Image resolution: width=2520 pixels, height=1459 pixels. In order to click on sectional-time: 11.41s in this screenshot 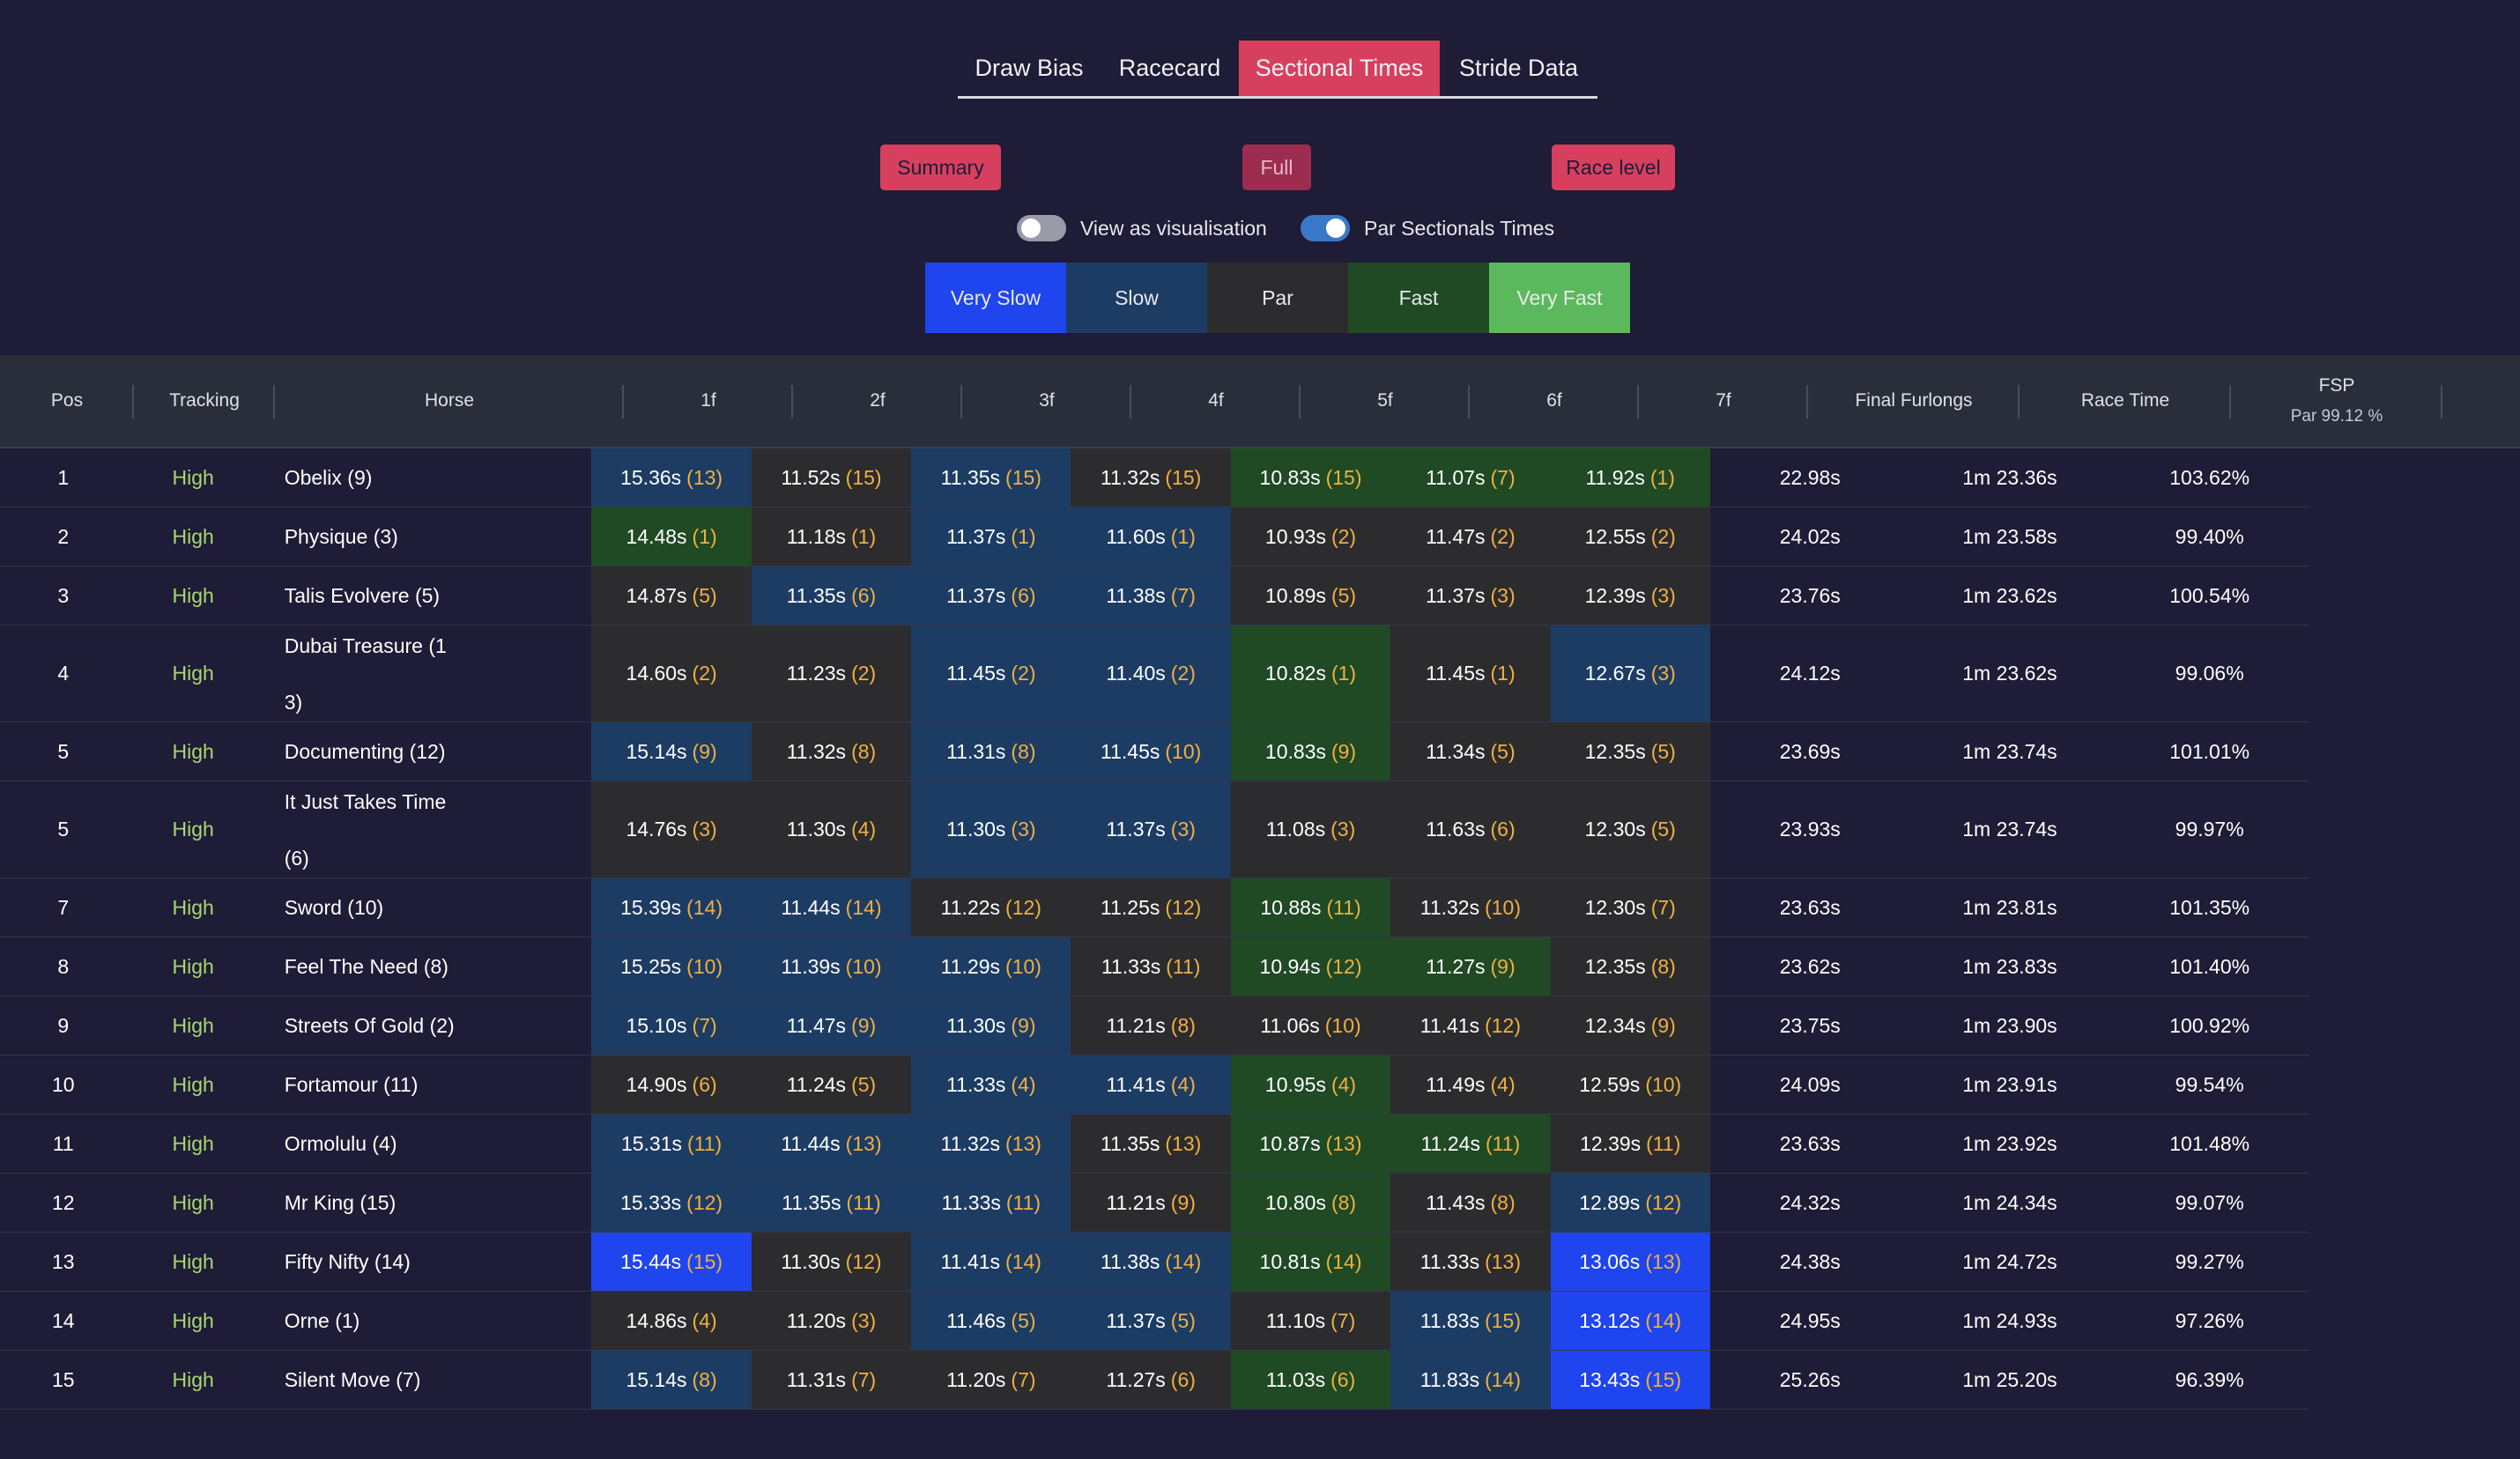, I will do `click(1136, 1084)`.